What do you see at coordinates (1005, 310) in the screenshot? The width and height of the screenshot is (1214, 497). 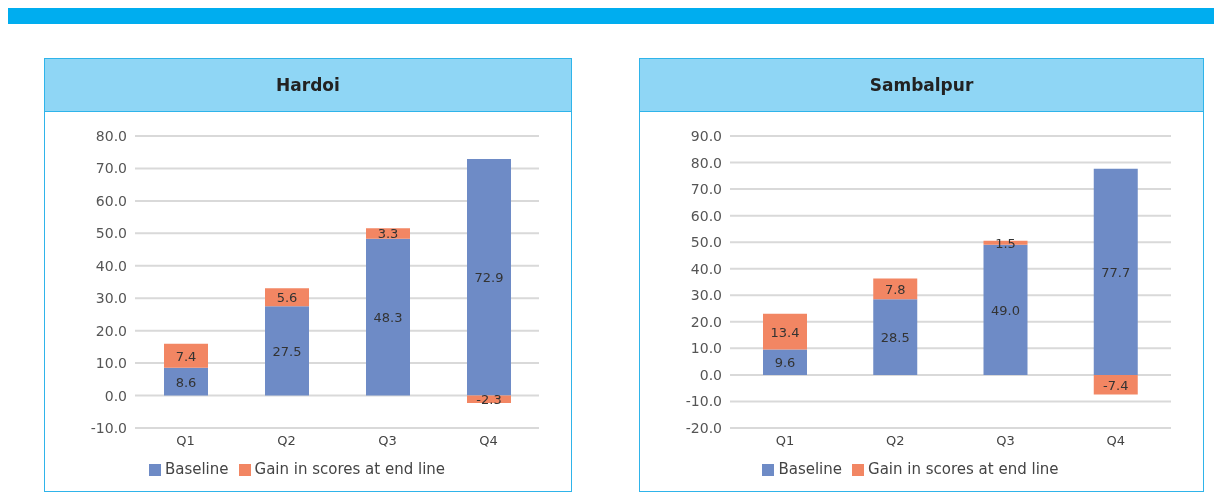 I see `data-label: 49.0` at bounding box center [1005, 310].